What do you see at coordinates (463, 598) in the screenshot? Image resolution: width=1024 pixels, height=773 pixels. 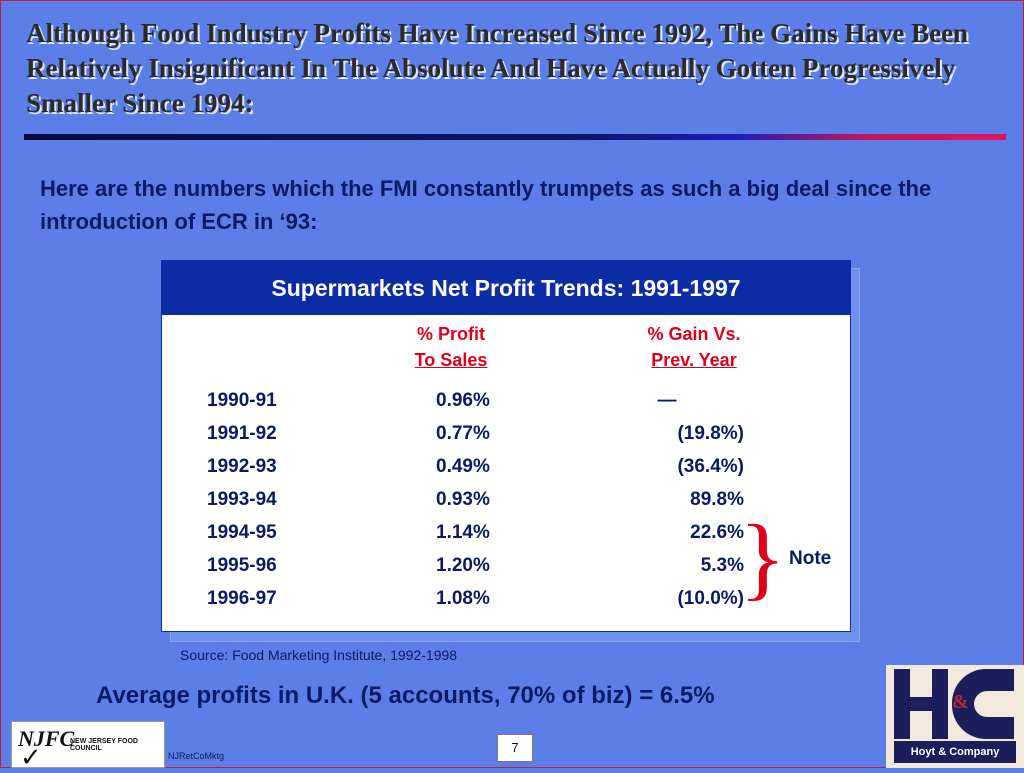 I see `row-profit: 1.08%` at bounding box center [463, 598].